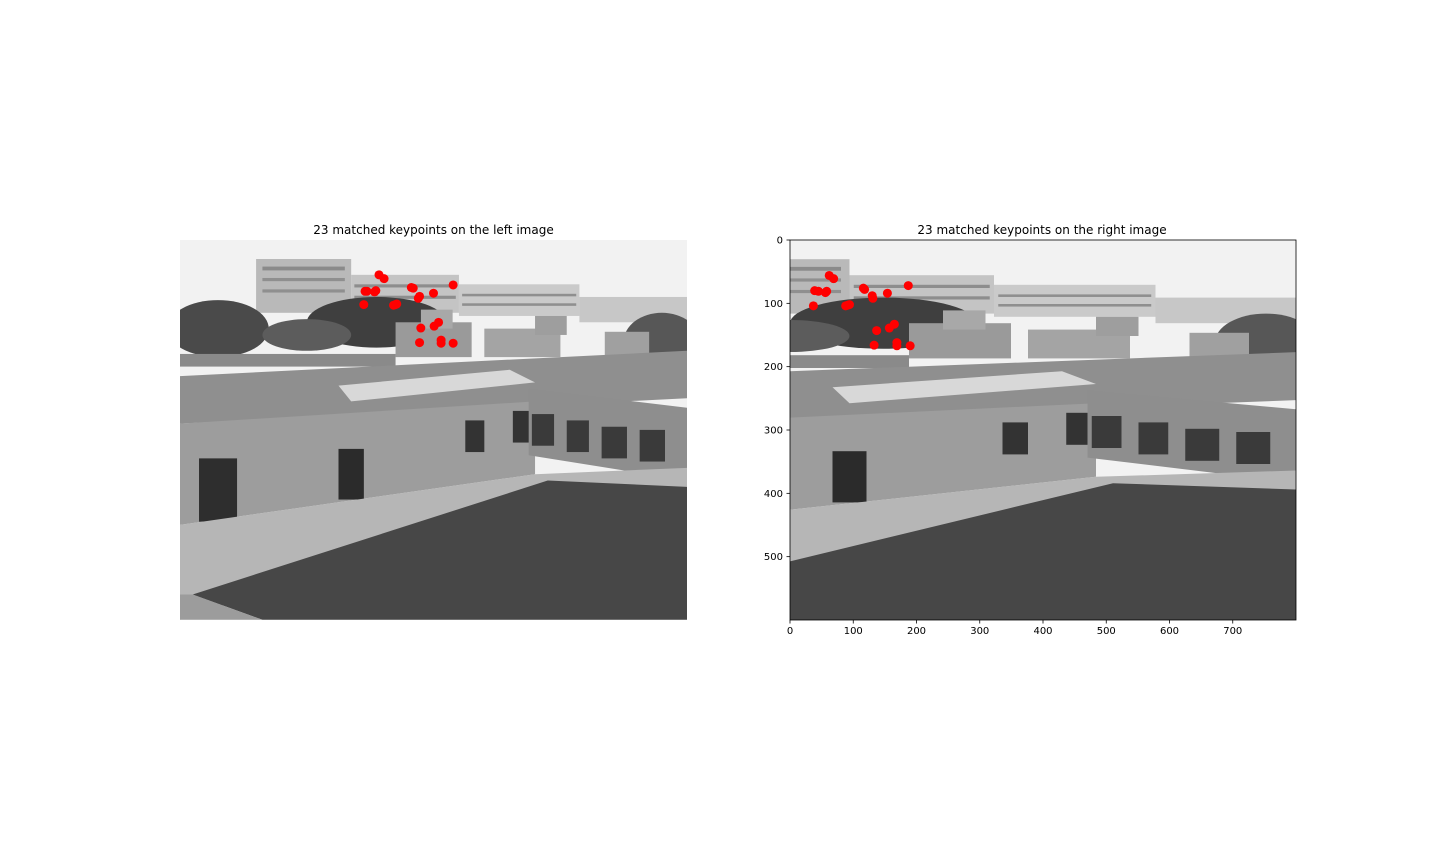  What do you see at coordinates (1106, 631) in the screenshot?
I see `x-tick-label: 500` at bounding box center [1106, 631].